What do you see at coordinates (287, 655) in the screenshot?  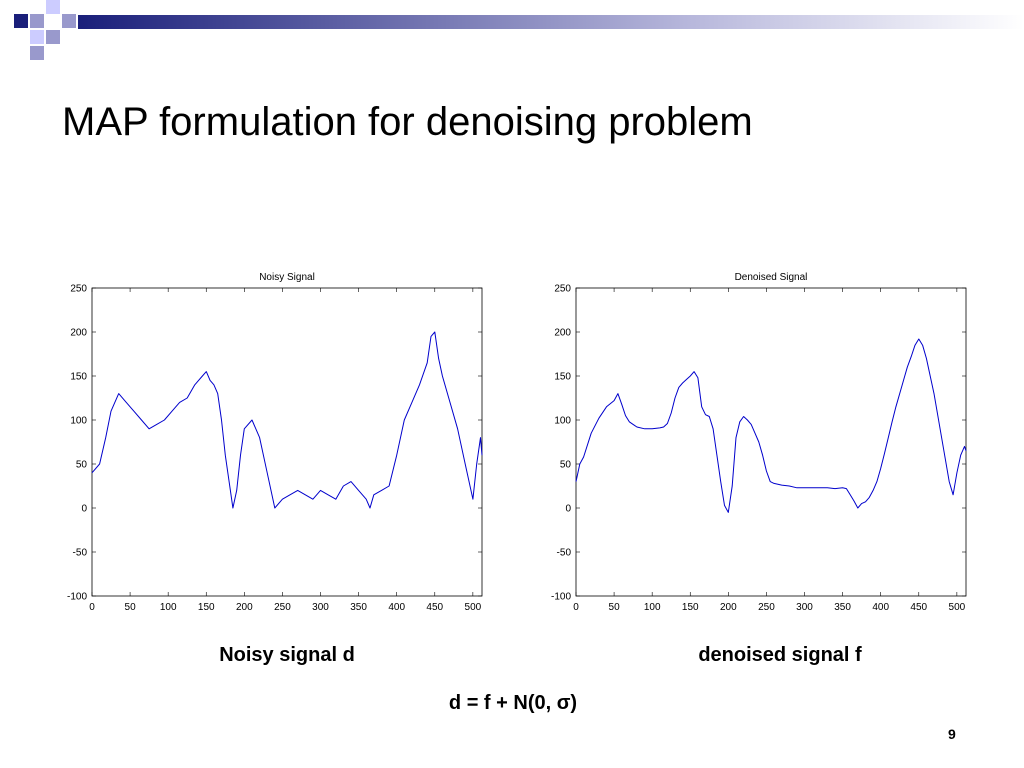 I see `noisy-signal-caption: Noisy signal d` at bounding box center [287, 655].